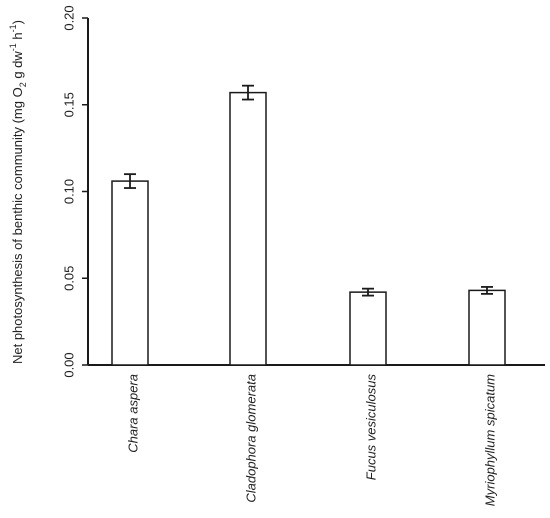  Describe the element at coordinates (68, 17) in the screenshot. I see `y-tick-label: 0.20` at that location.